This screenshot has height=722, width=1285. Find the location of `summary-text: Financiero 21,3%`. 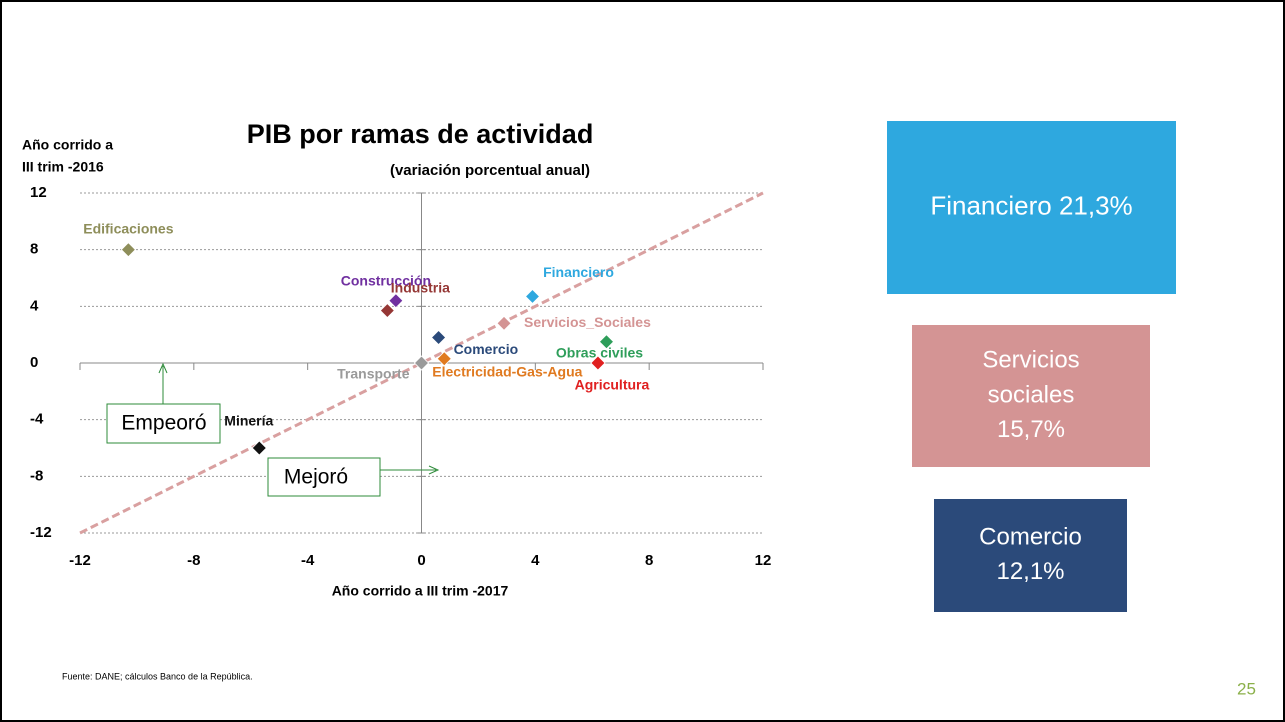

summary-text: Financiero 21,3% is located at coordinates (1031, 205).